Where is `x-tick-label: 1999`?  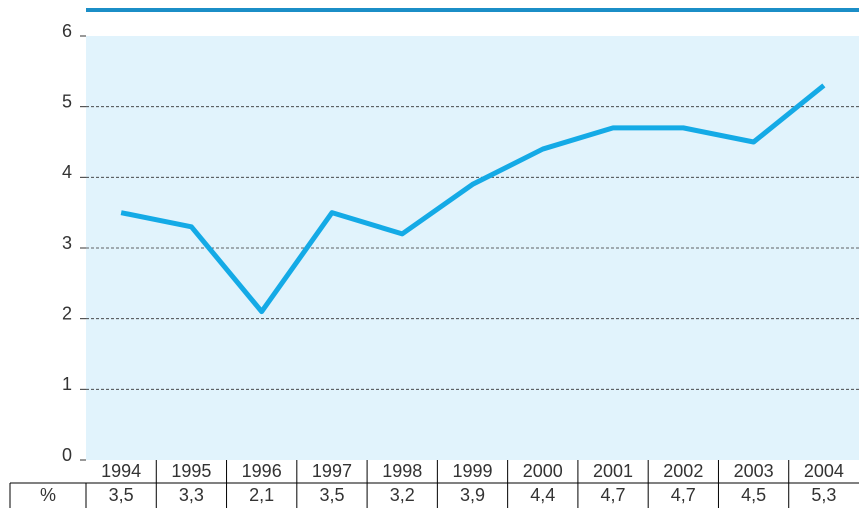
x-tick-label: 1999 is located at coordinates (472, 471).